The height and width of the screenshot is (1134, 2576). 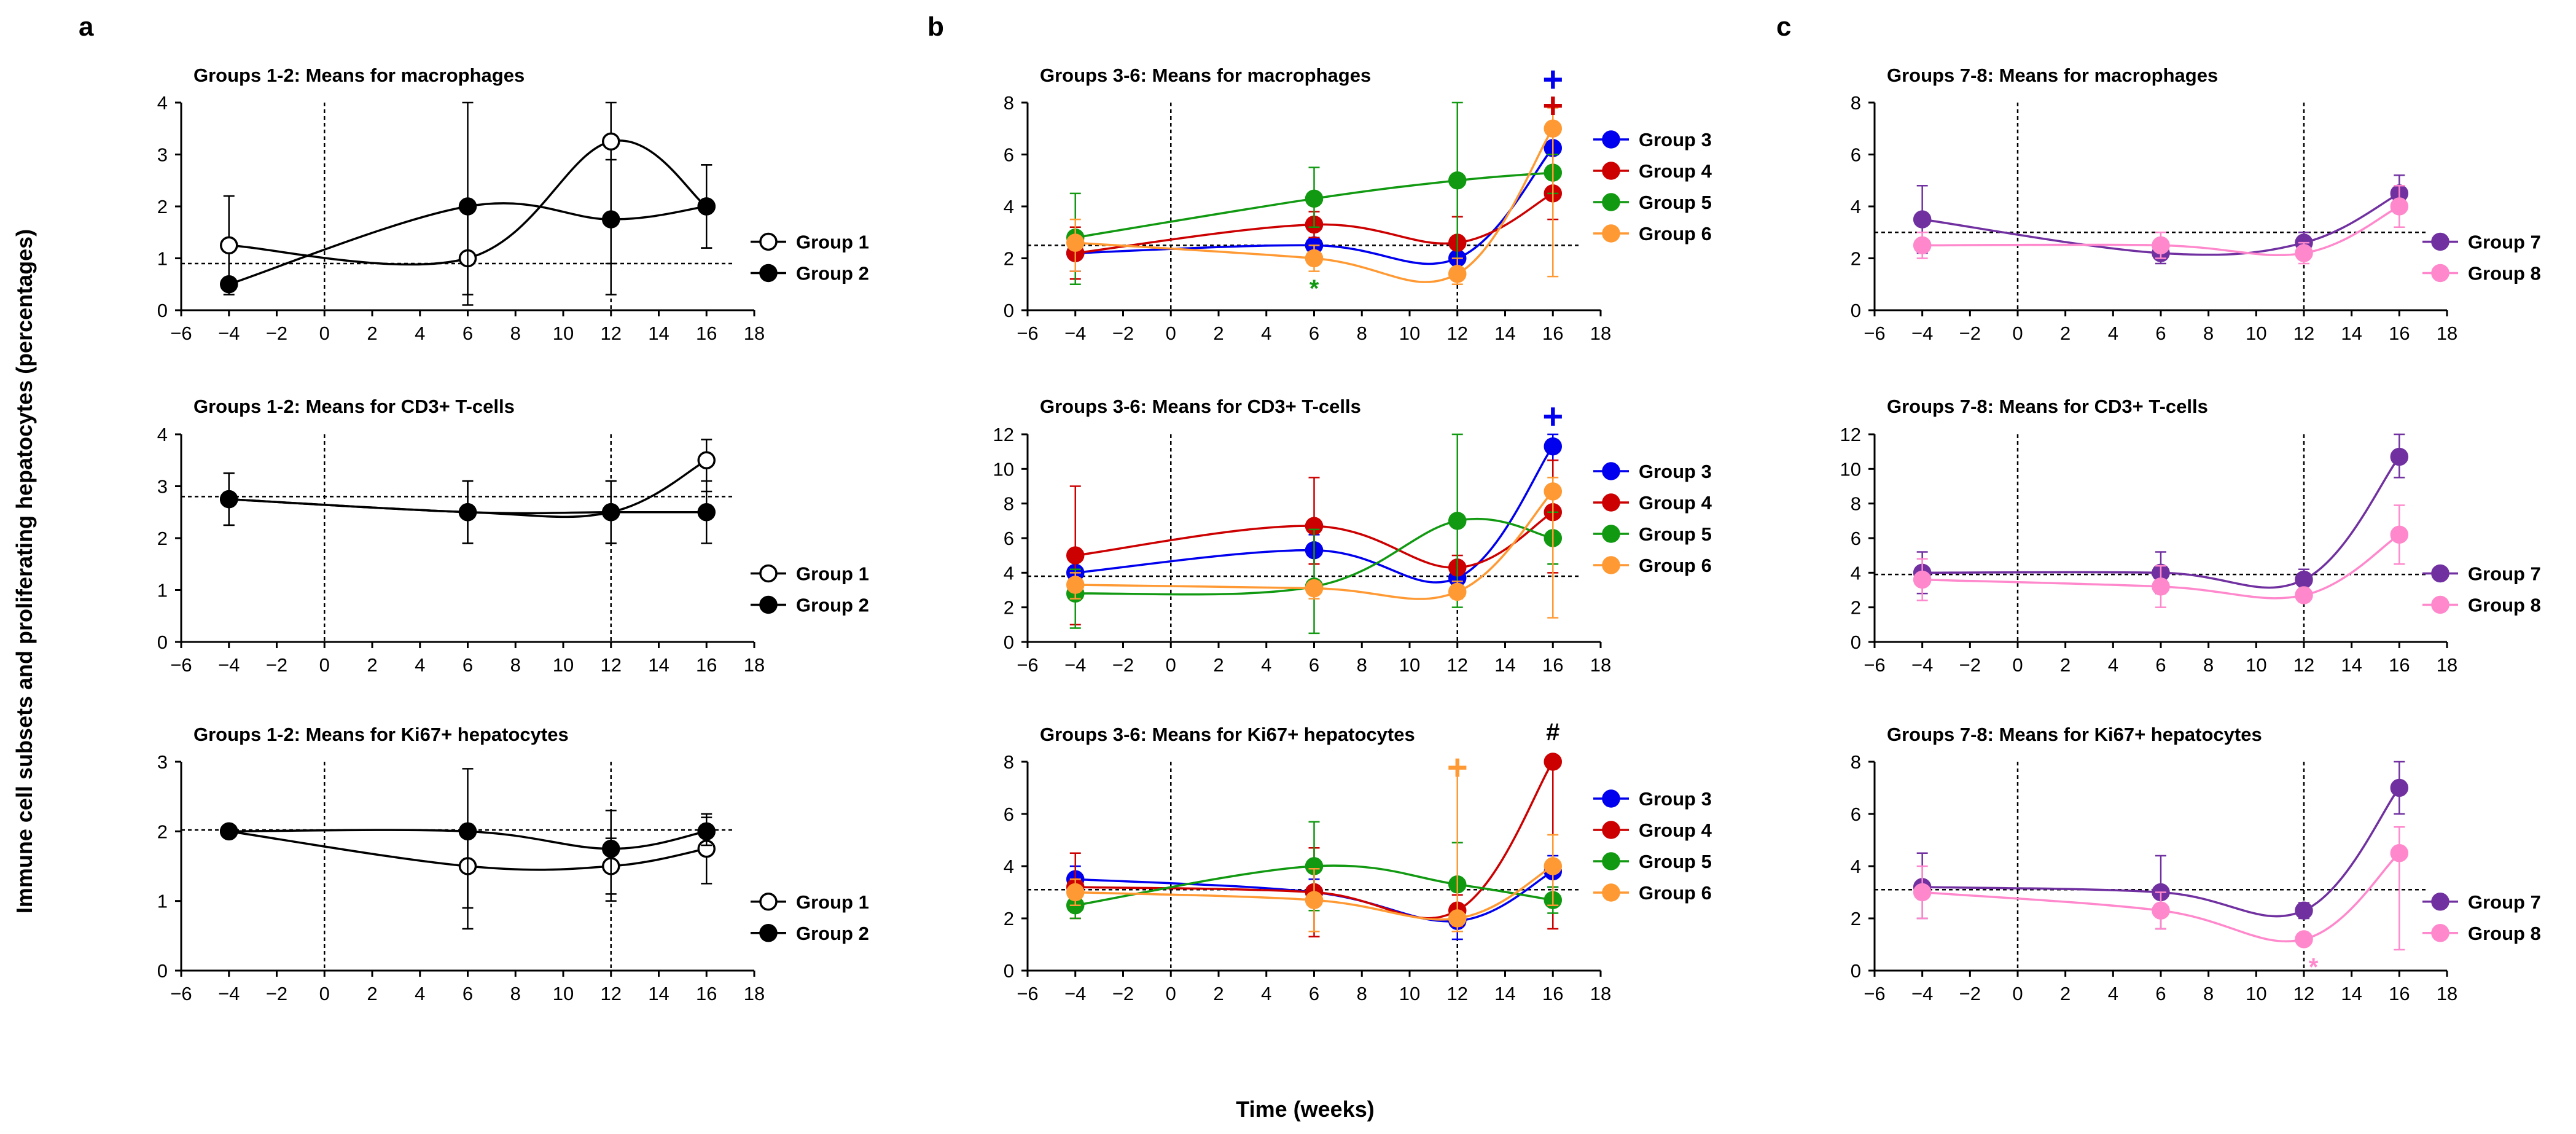 What do you see at coordinates (1675, 171) in the screenshot?
I see `legend-label: Group 4` at bounding box center [1675, 171].